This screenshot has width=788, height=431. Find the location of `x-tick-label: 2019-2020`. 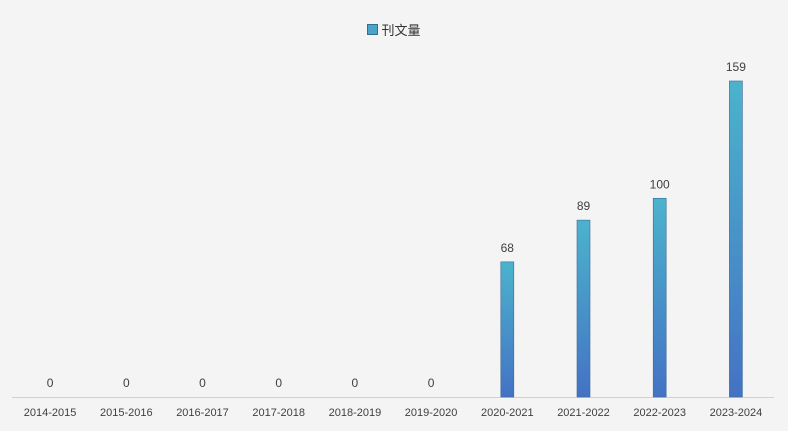

x-tick-label: 2019-2020 is located at coordinates (431, 413).